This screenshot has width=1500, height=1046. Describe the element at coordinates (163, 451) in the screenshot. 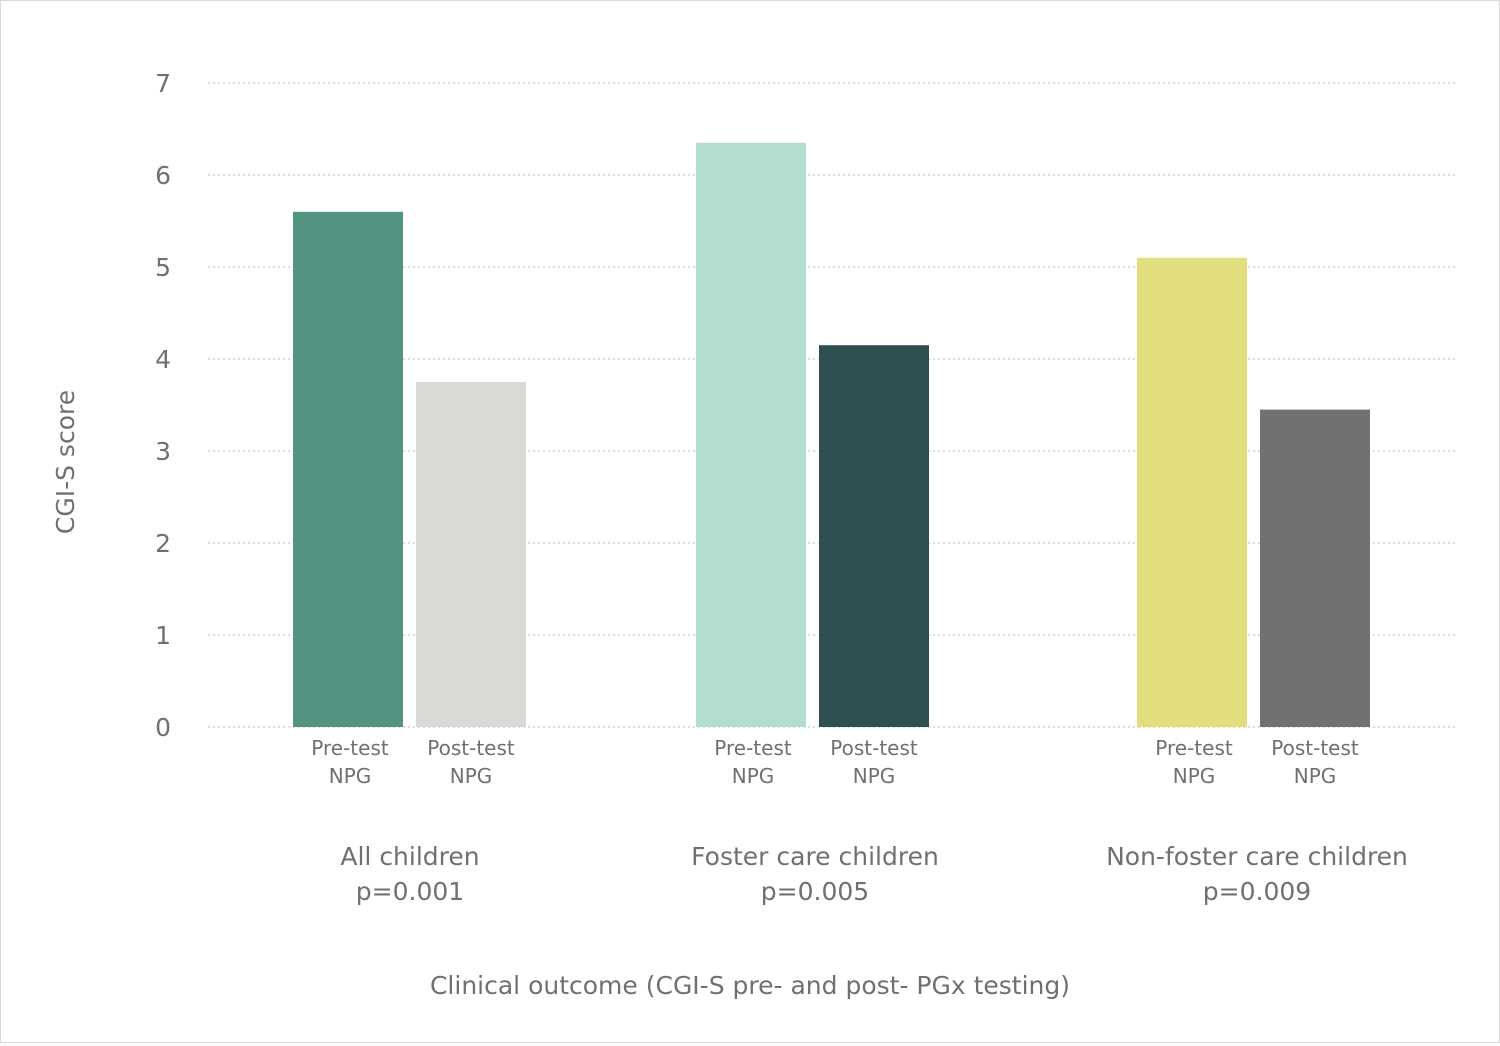

I see `y-tick-label: 3` at that location.